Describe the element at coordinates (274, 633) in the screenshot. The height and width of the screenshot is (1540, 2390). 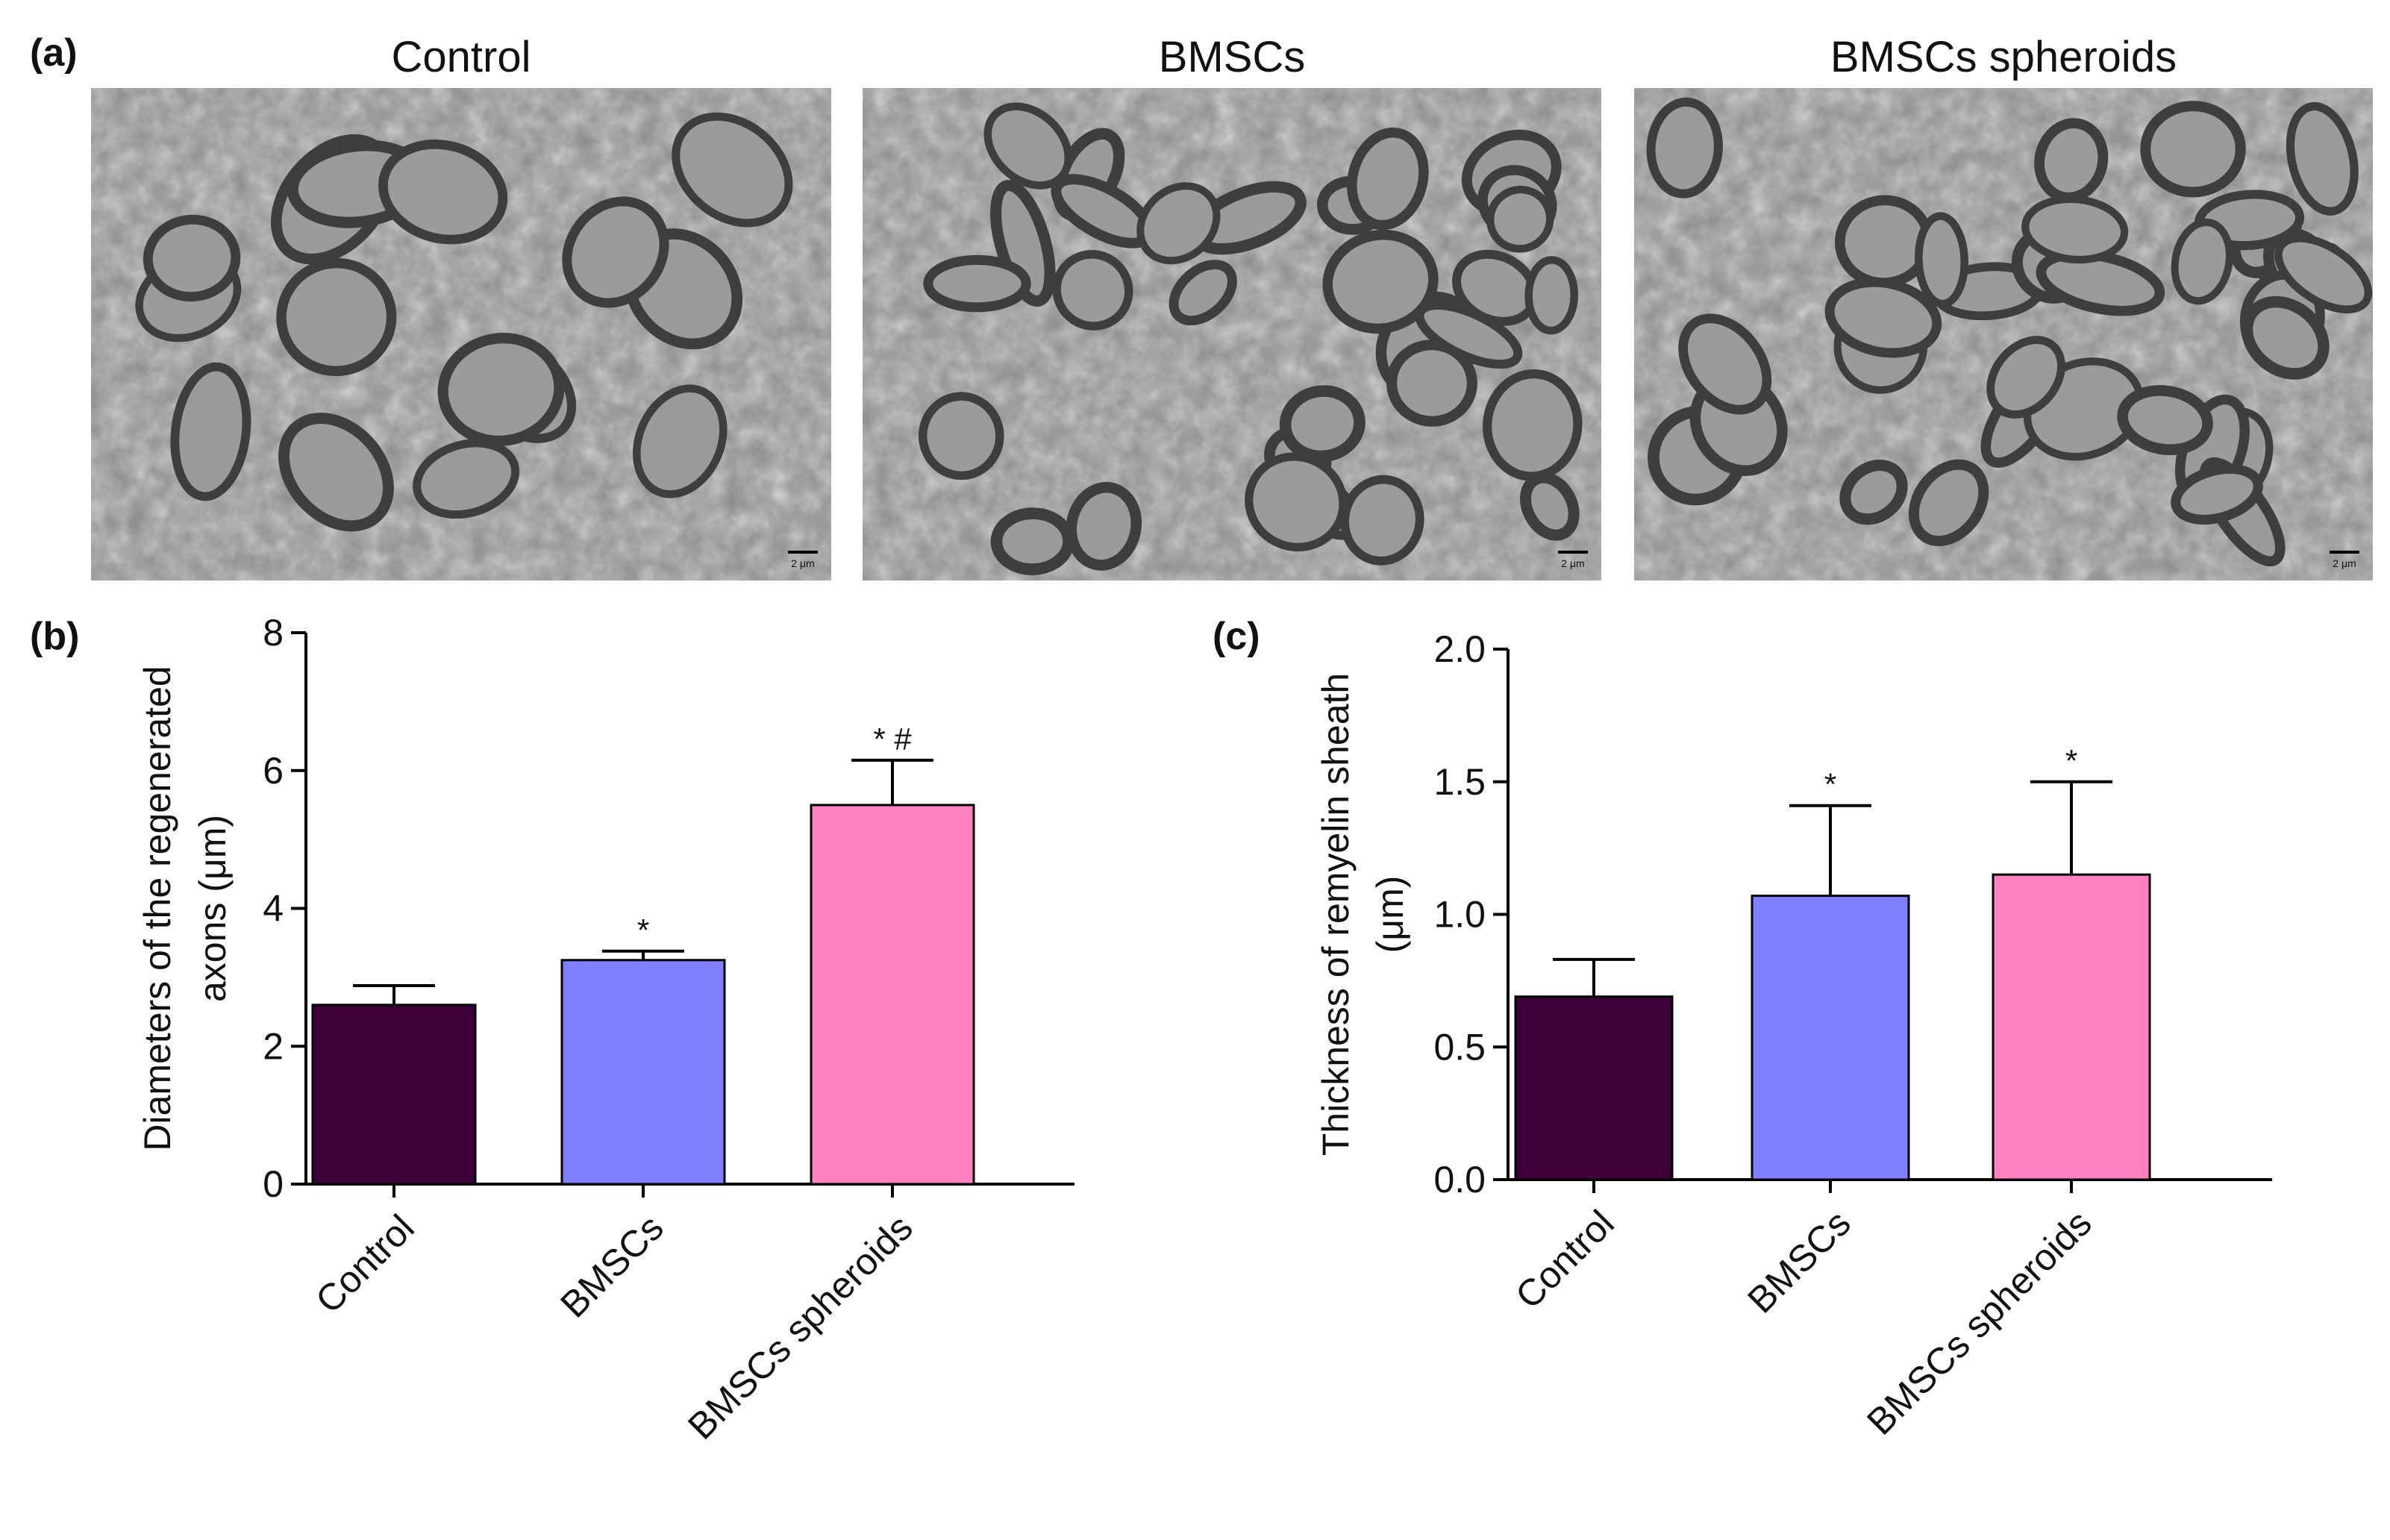
I see `y-tick-label: 8` at that location.